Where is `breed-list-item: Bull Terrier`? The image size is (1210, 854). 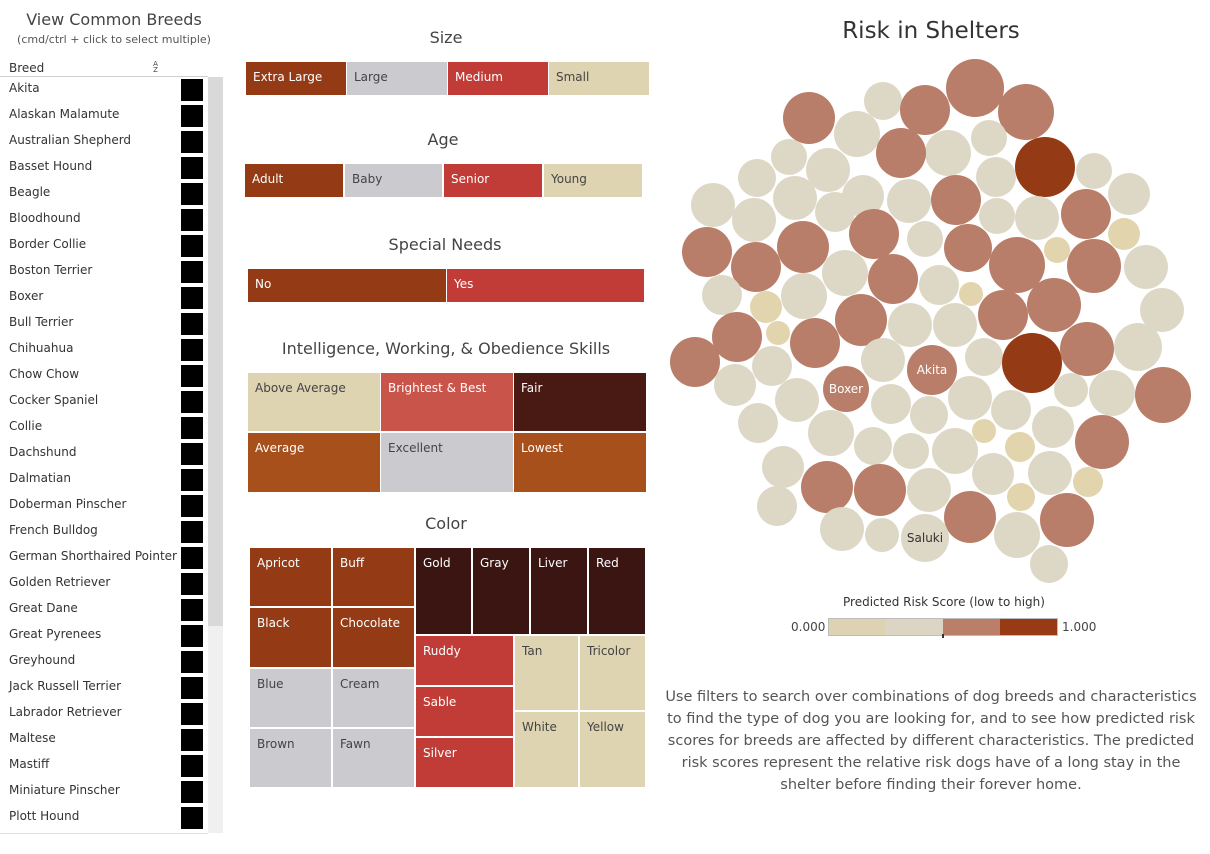 breed-list-item: Bull Terrier is located at coordinates (104, 324).